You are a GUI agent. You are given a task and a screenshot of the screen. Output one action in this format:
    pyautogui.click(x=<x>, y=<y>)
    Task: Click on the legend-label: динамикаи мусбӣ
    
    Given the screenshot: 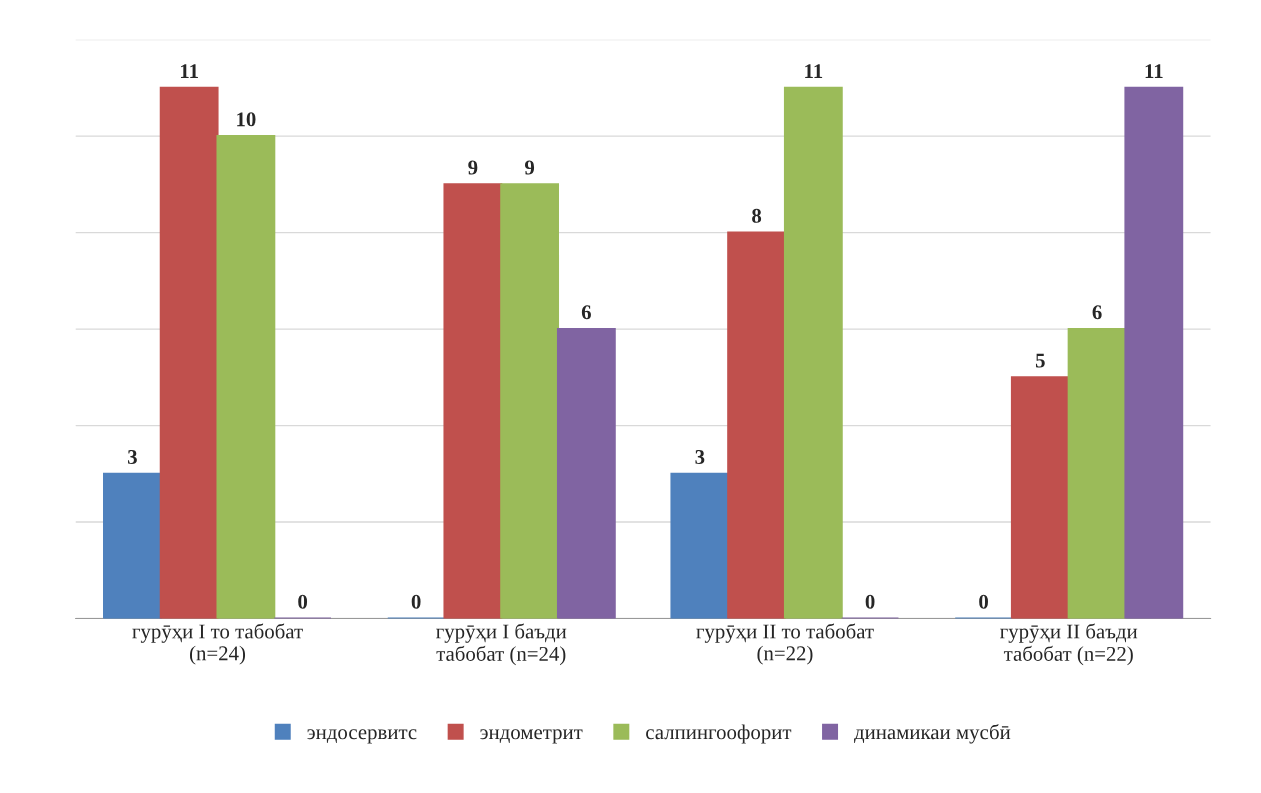 What is the action you would take?
    pyautogui.click(x=932, y=734)
    